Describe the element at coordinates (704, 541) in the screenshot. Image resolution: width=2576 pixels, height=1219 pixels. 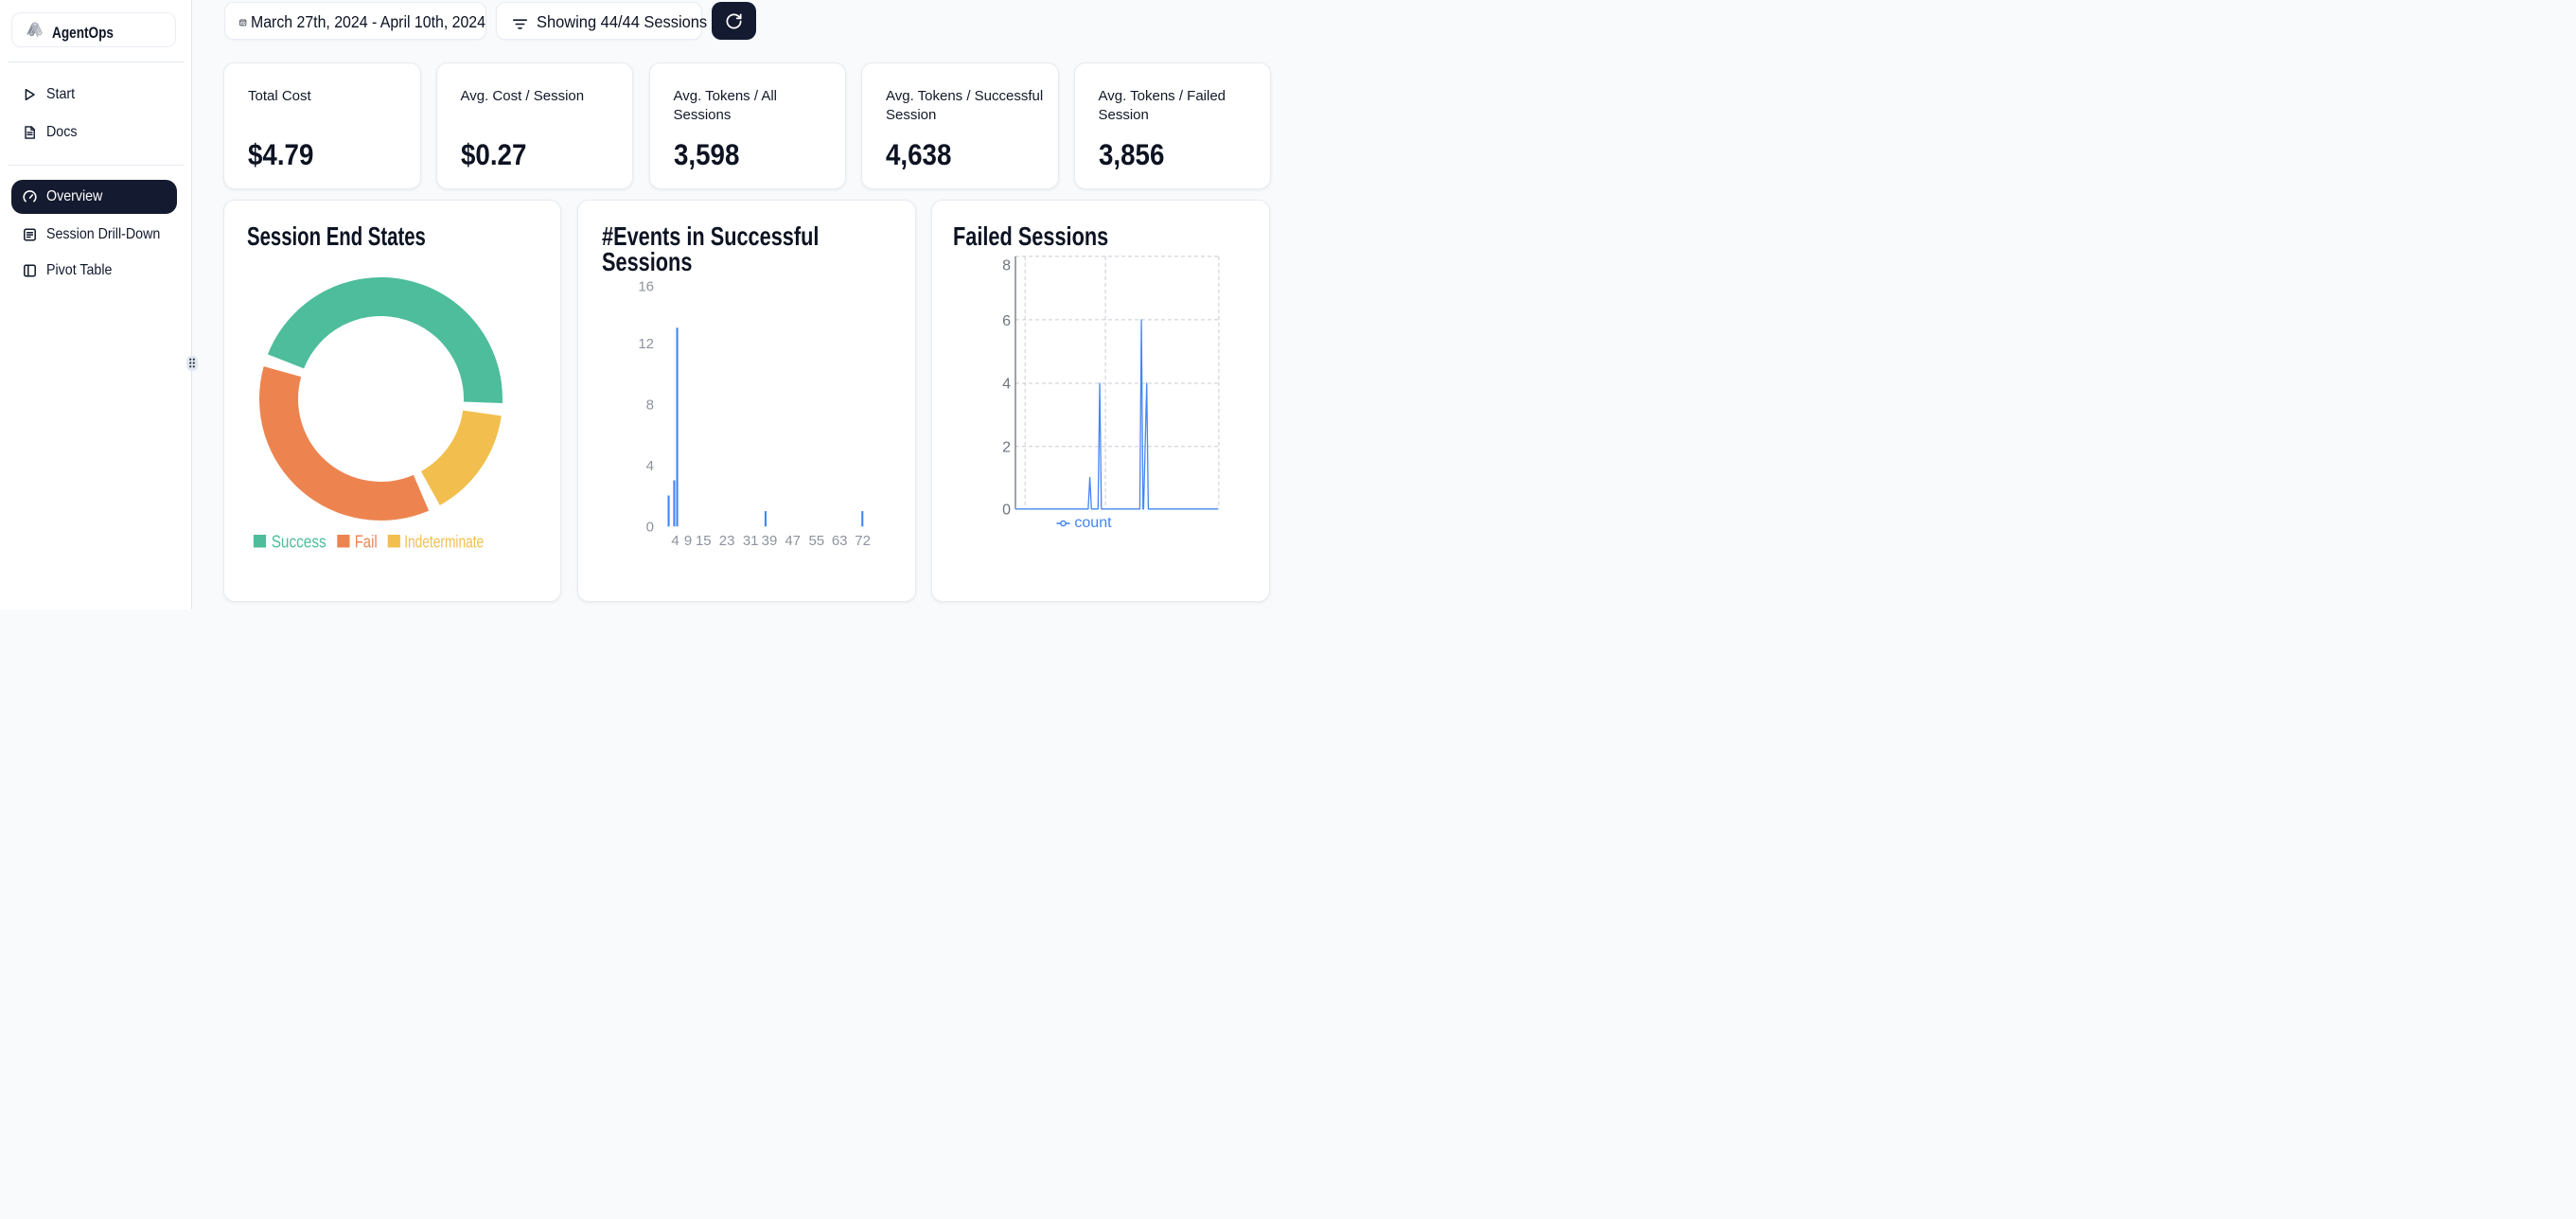
I see `svg-text: 15` at that location.